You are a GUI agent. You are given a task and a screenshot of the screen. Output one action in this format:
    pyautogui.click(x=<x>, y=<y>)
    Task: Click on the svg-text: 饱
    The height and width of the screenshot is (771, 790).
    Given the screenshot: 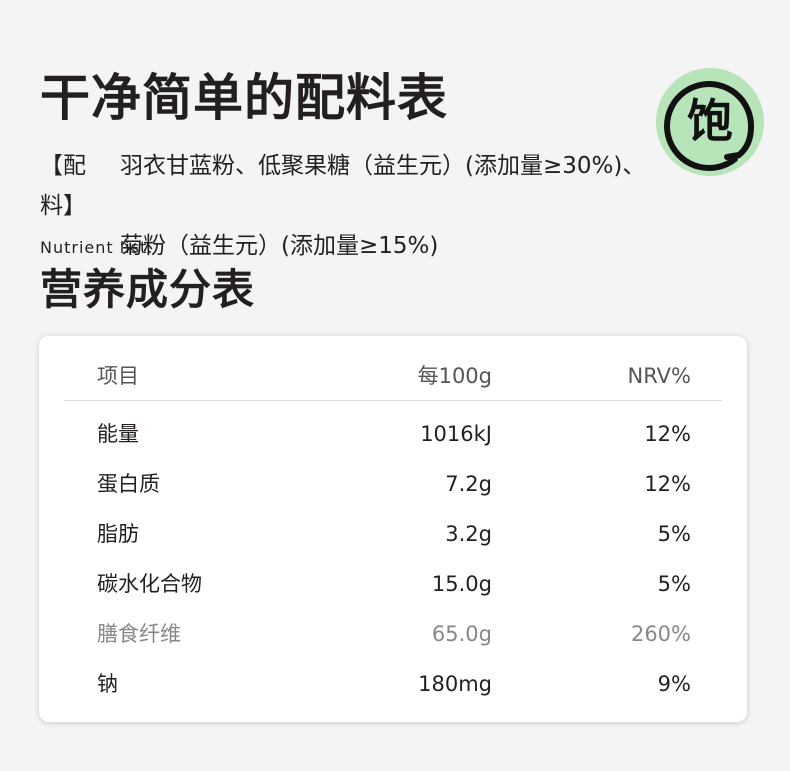 What is the action you would take?
    pyautogui.click(x=710, y=121)
    